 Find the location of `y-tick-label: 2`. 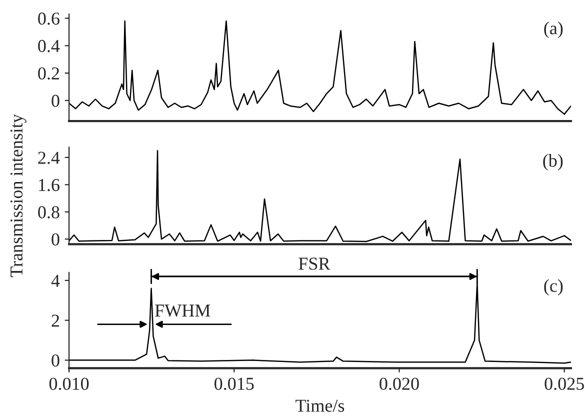

y-tick-label: 2 is located at coordinates (56, 320).